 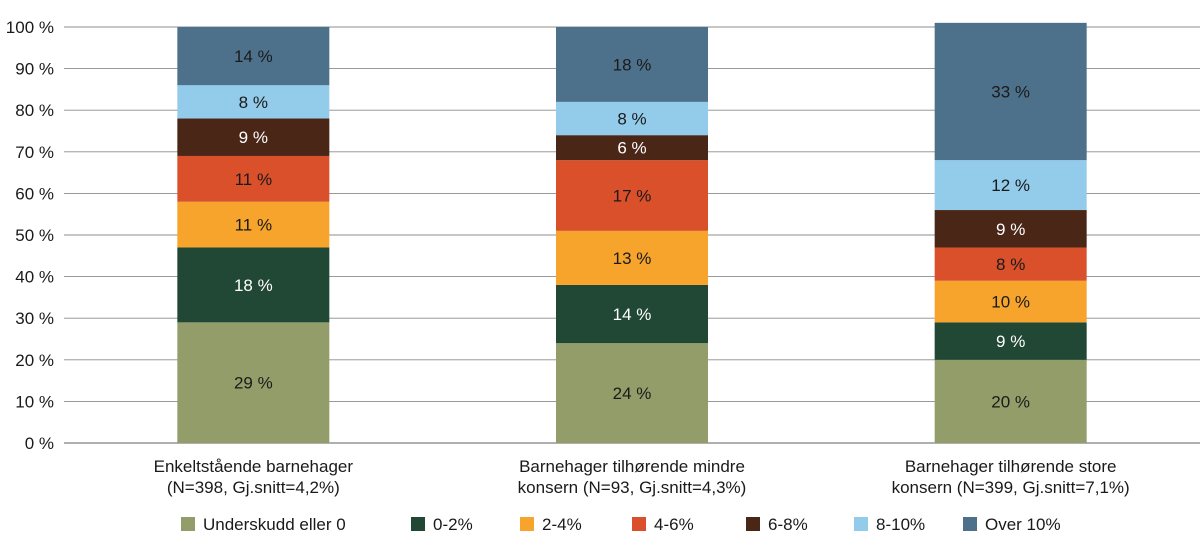 I want to click on y-tick-label: 40 %, so click(x=34, y=277).